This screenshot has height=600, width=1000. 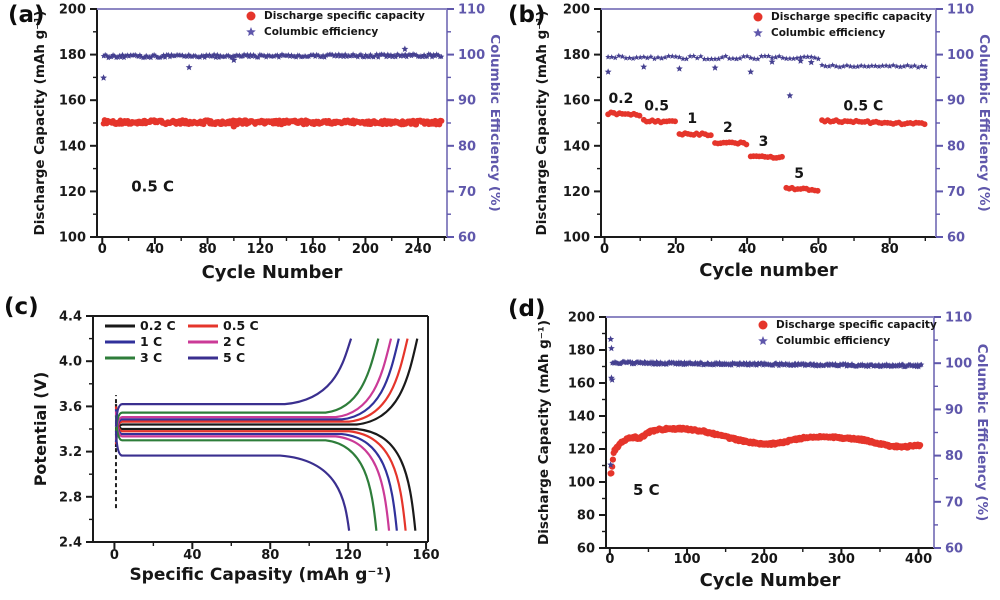 I want to click on b-y-tick-label: 100, so click(x=960, y=55).